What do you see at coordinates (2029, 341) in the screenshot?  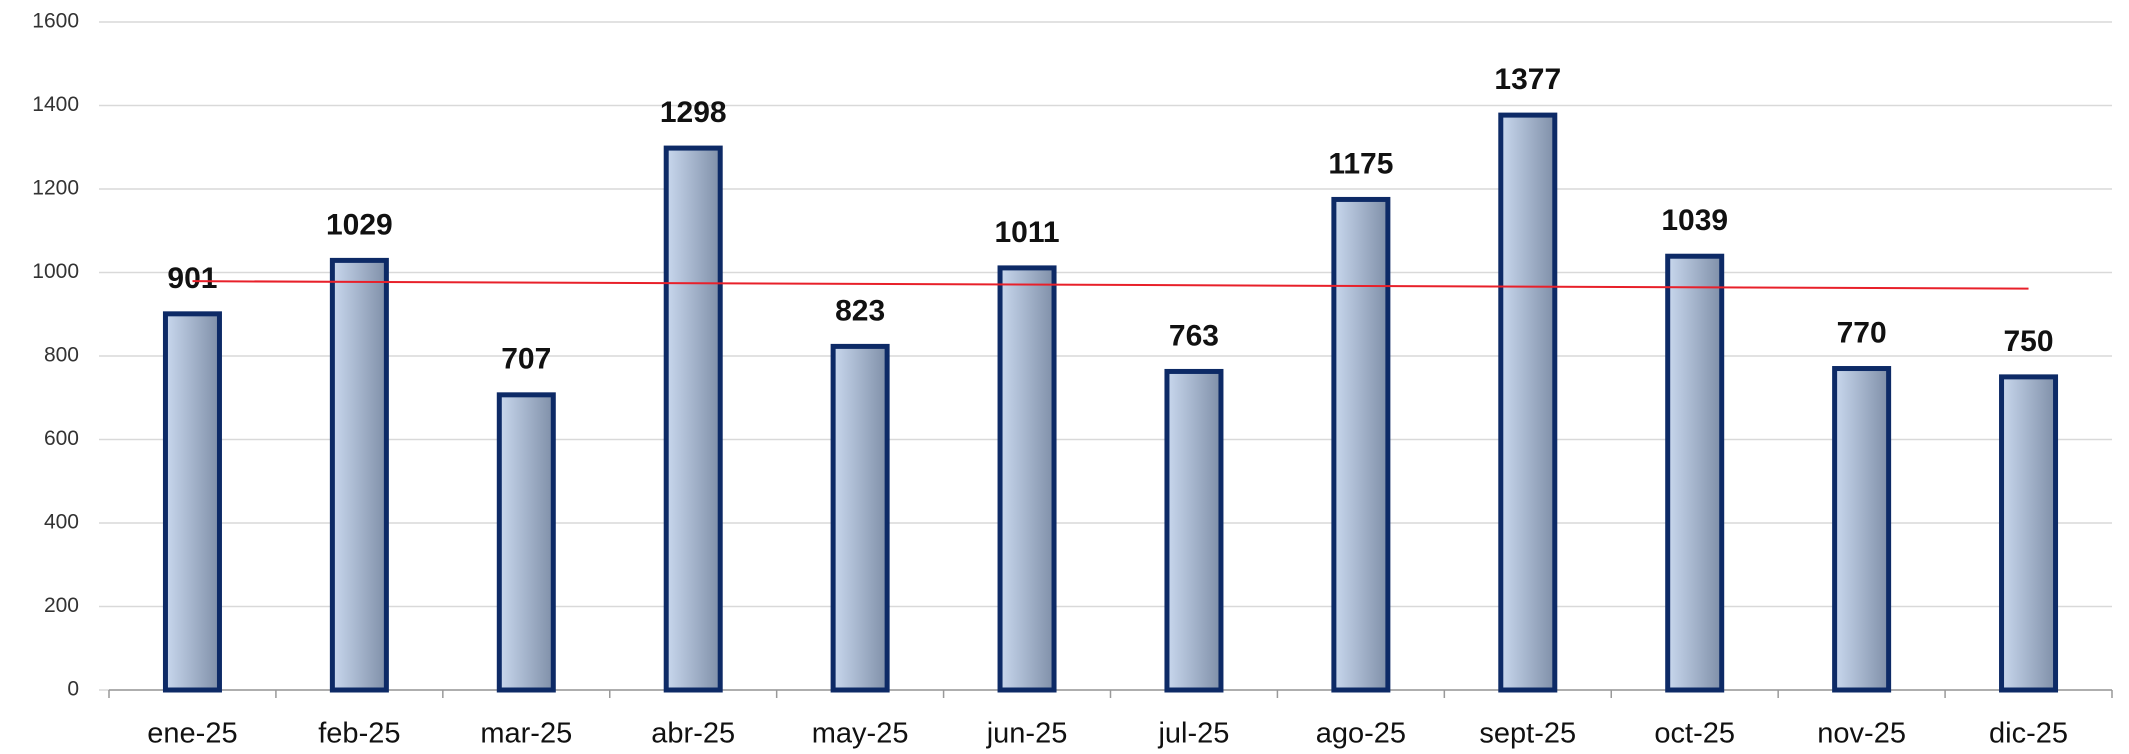 I see `value-label: 750` at bounding box center [2029, 341].